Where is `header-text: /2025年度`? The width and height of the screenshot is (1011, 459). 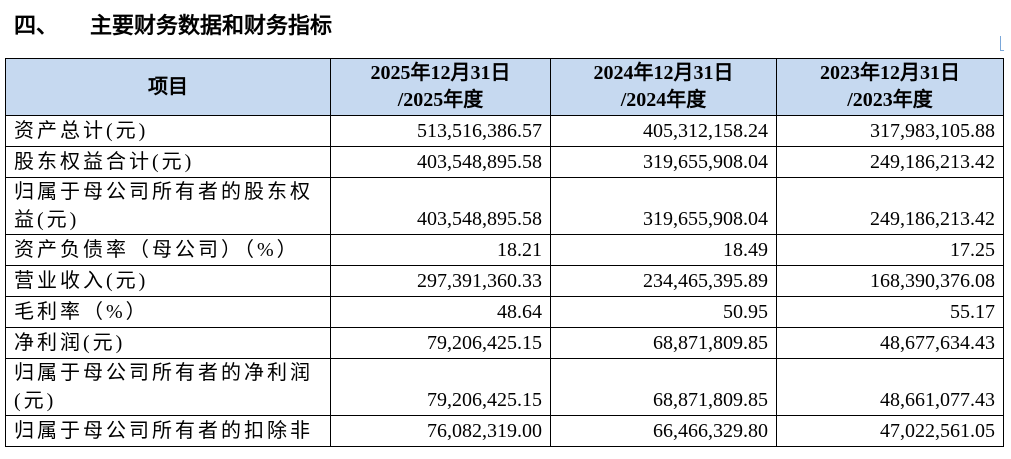
header-text: /2025年度 is located at coordinates (440, 100).